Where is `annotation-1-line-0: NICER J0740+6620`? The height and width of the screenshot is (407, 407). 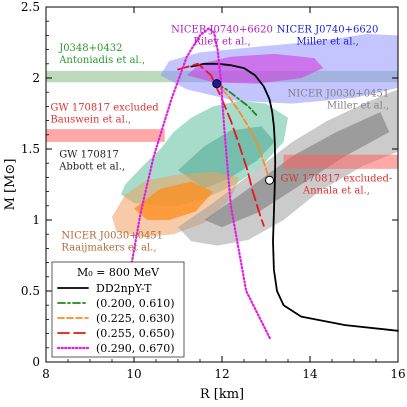 annotation-1-line-0: NICER J0740+6620 is located at coordinates (328, 30).